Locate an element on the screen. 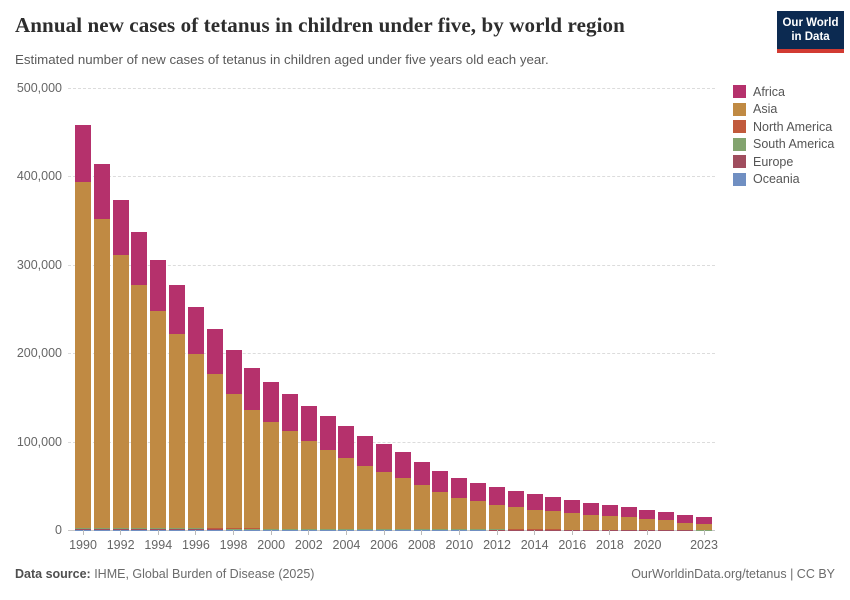 The height and width of the screenshot is (600, 850). bar-segment-1990-europe is located at coordinates (83, 529).